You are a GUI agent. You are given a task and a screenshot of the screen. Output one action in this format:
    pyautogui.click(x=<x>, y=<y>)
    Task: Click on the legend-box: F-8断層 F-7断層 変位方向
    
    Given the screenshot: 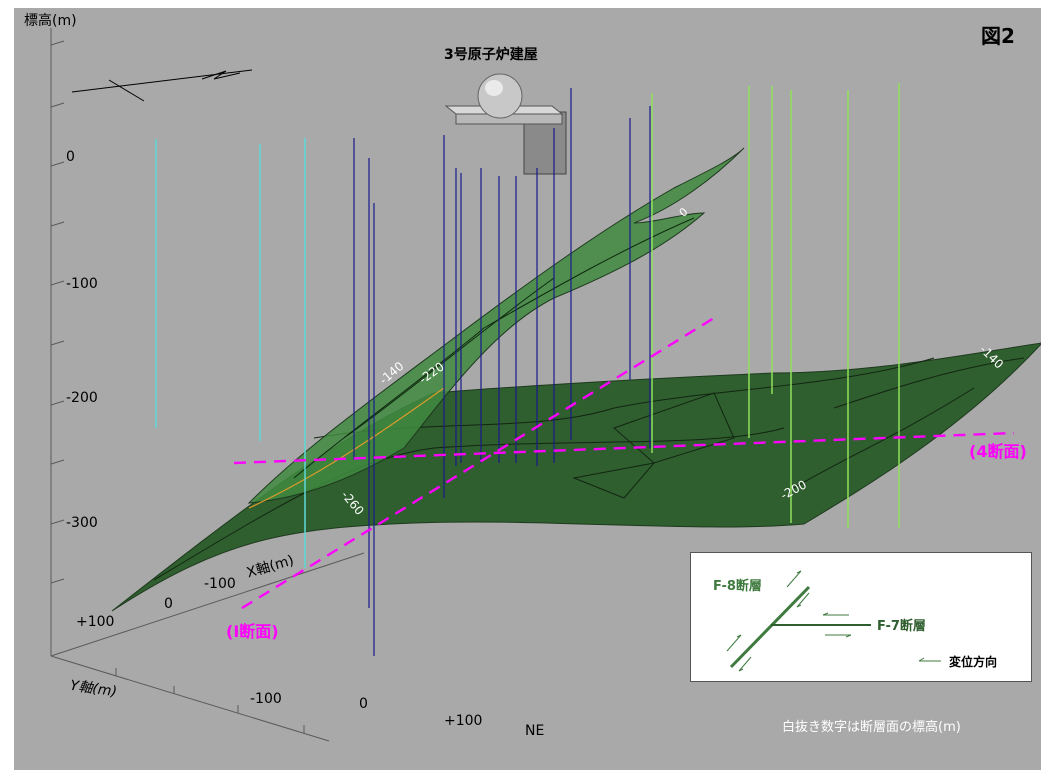 What is the action you would take?
    pyautogui.click(x=861, y=617)
    